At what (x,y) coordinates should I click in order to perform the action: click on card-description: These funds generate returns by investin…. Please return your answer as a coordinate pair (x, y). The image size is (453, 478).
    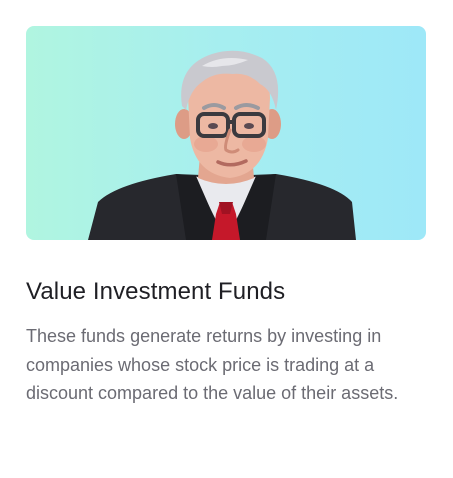
    Looking at the image, I should click on (212, 364).